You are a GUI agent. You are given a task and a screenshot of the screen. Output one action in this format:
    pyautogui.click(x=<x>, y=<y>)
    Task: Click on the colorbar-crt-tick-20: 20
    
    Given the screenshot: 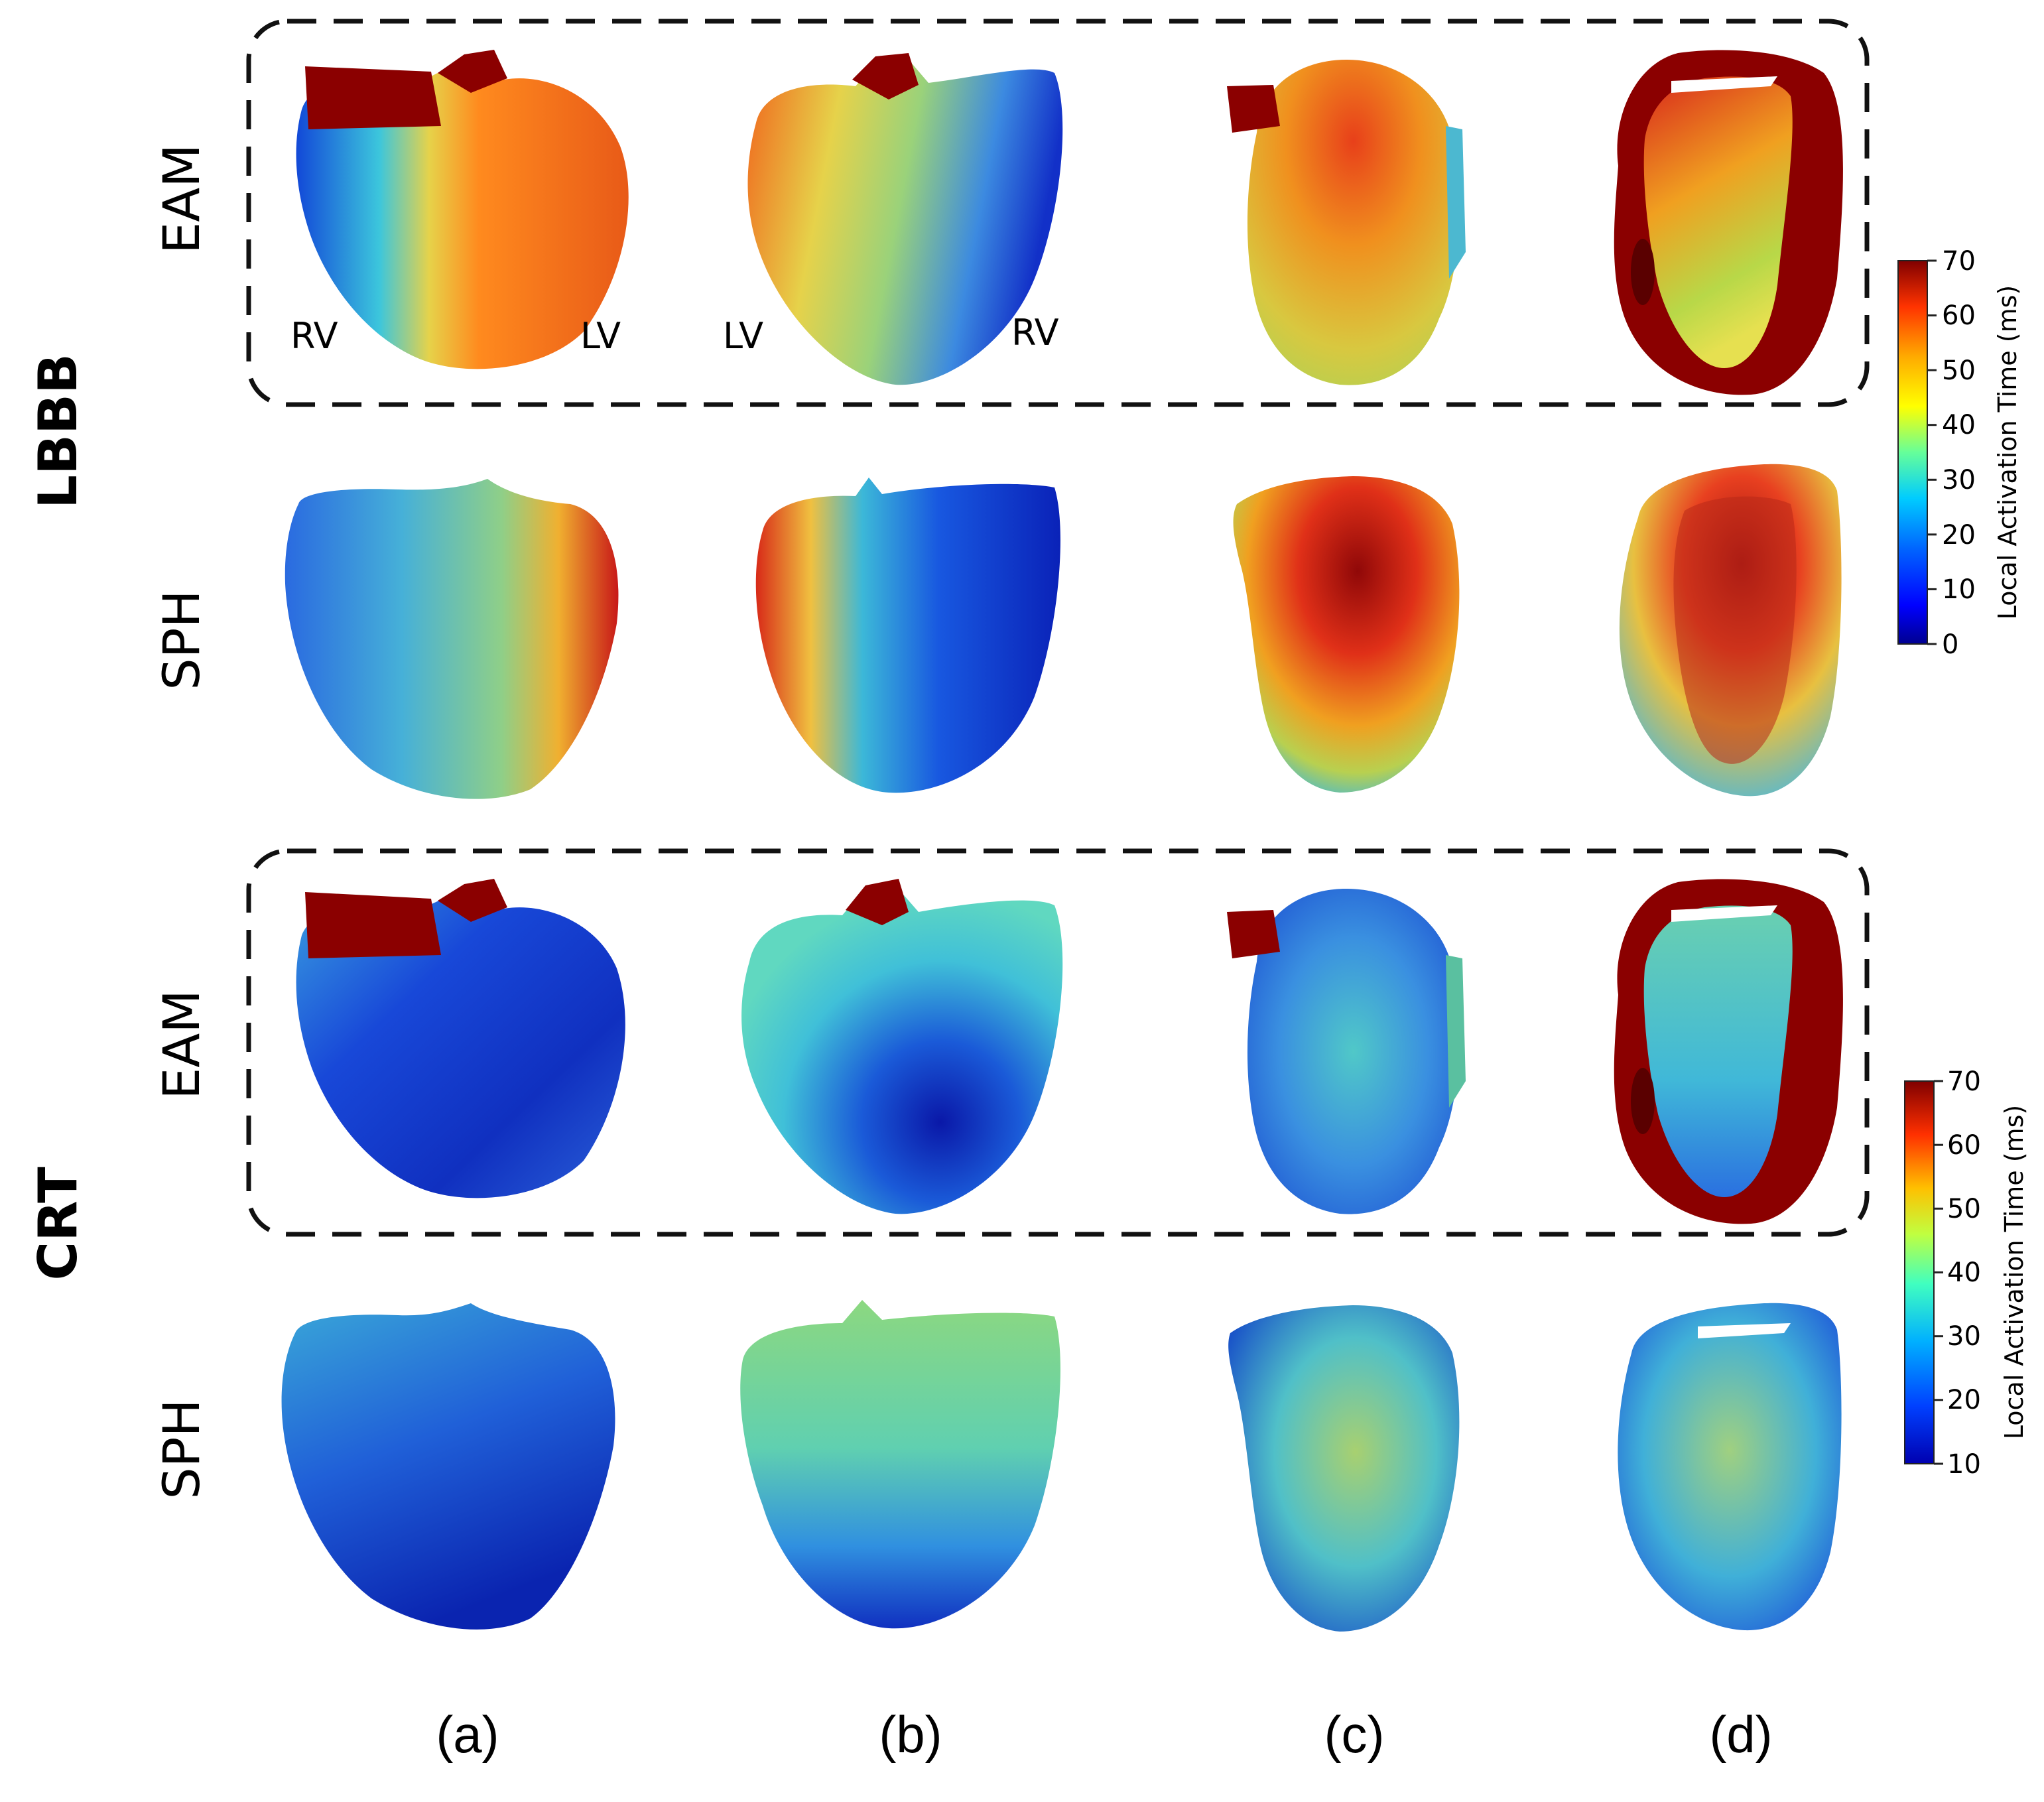 What is the action you would take?
    pyautogui.click(x=1964, y=1400)
    